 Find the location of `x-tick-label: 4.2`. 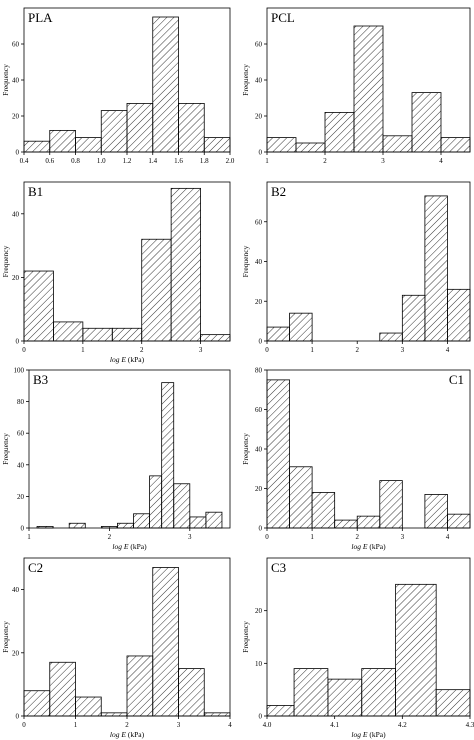

x-tick-label: 4.2 is located at coordinates (402, 725).